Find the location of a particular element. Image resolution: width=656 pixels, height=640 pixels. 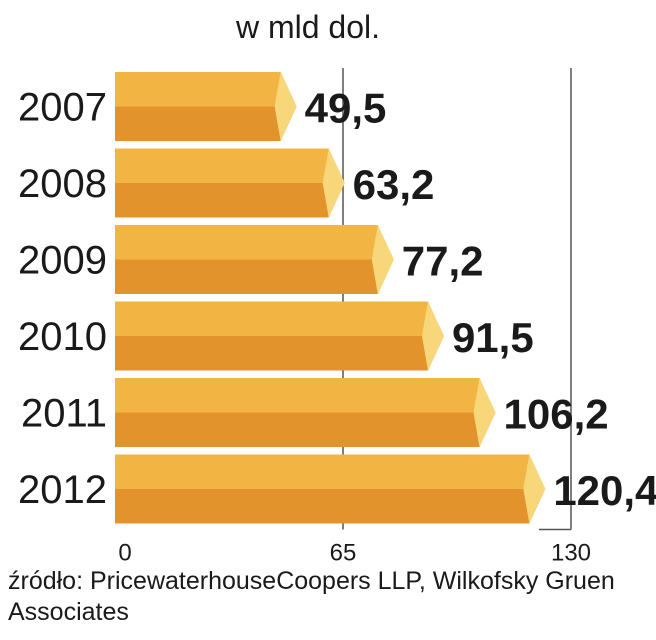

x-tick-label: 130 is located at coordinates (571, 553).